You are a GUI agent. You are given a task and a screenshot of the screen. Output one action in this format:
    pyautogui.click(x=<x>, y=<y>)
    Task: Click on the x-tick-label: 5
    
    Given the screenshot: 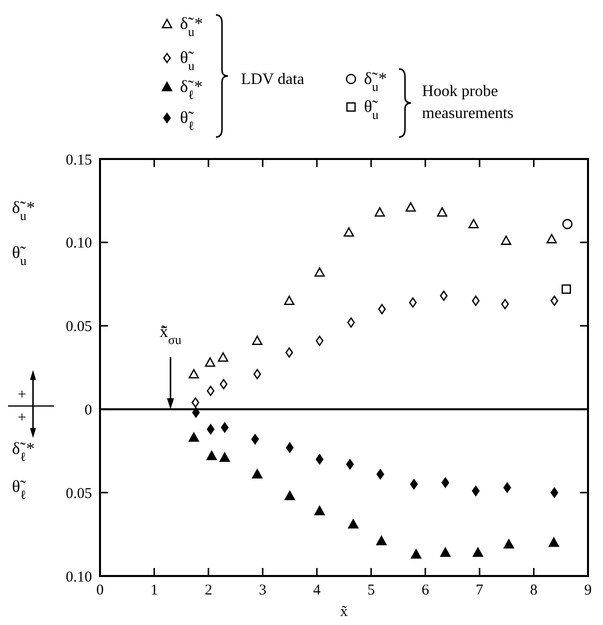 What is the action you would take?
    pyautogui.click(x=371, y=590)
    